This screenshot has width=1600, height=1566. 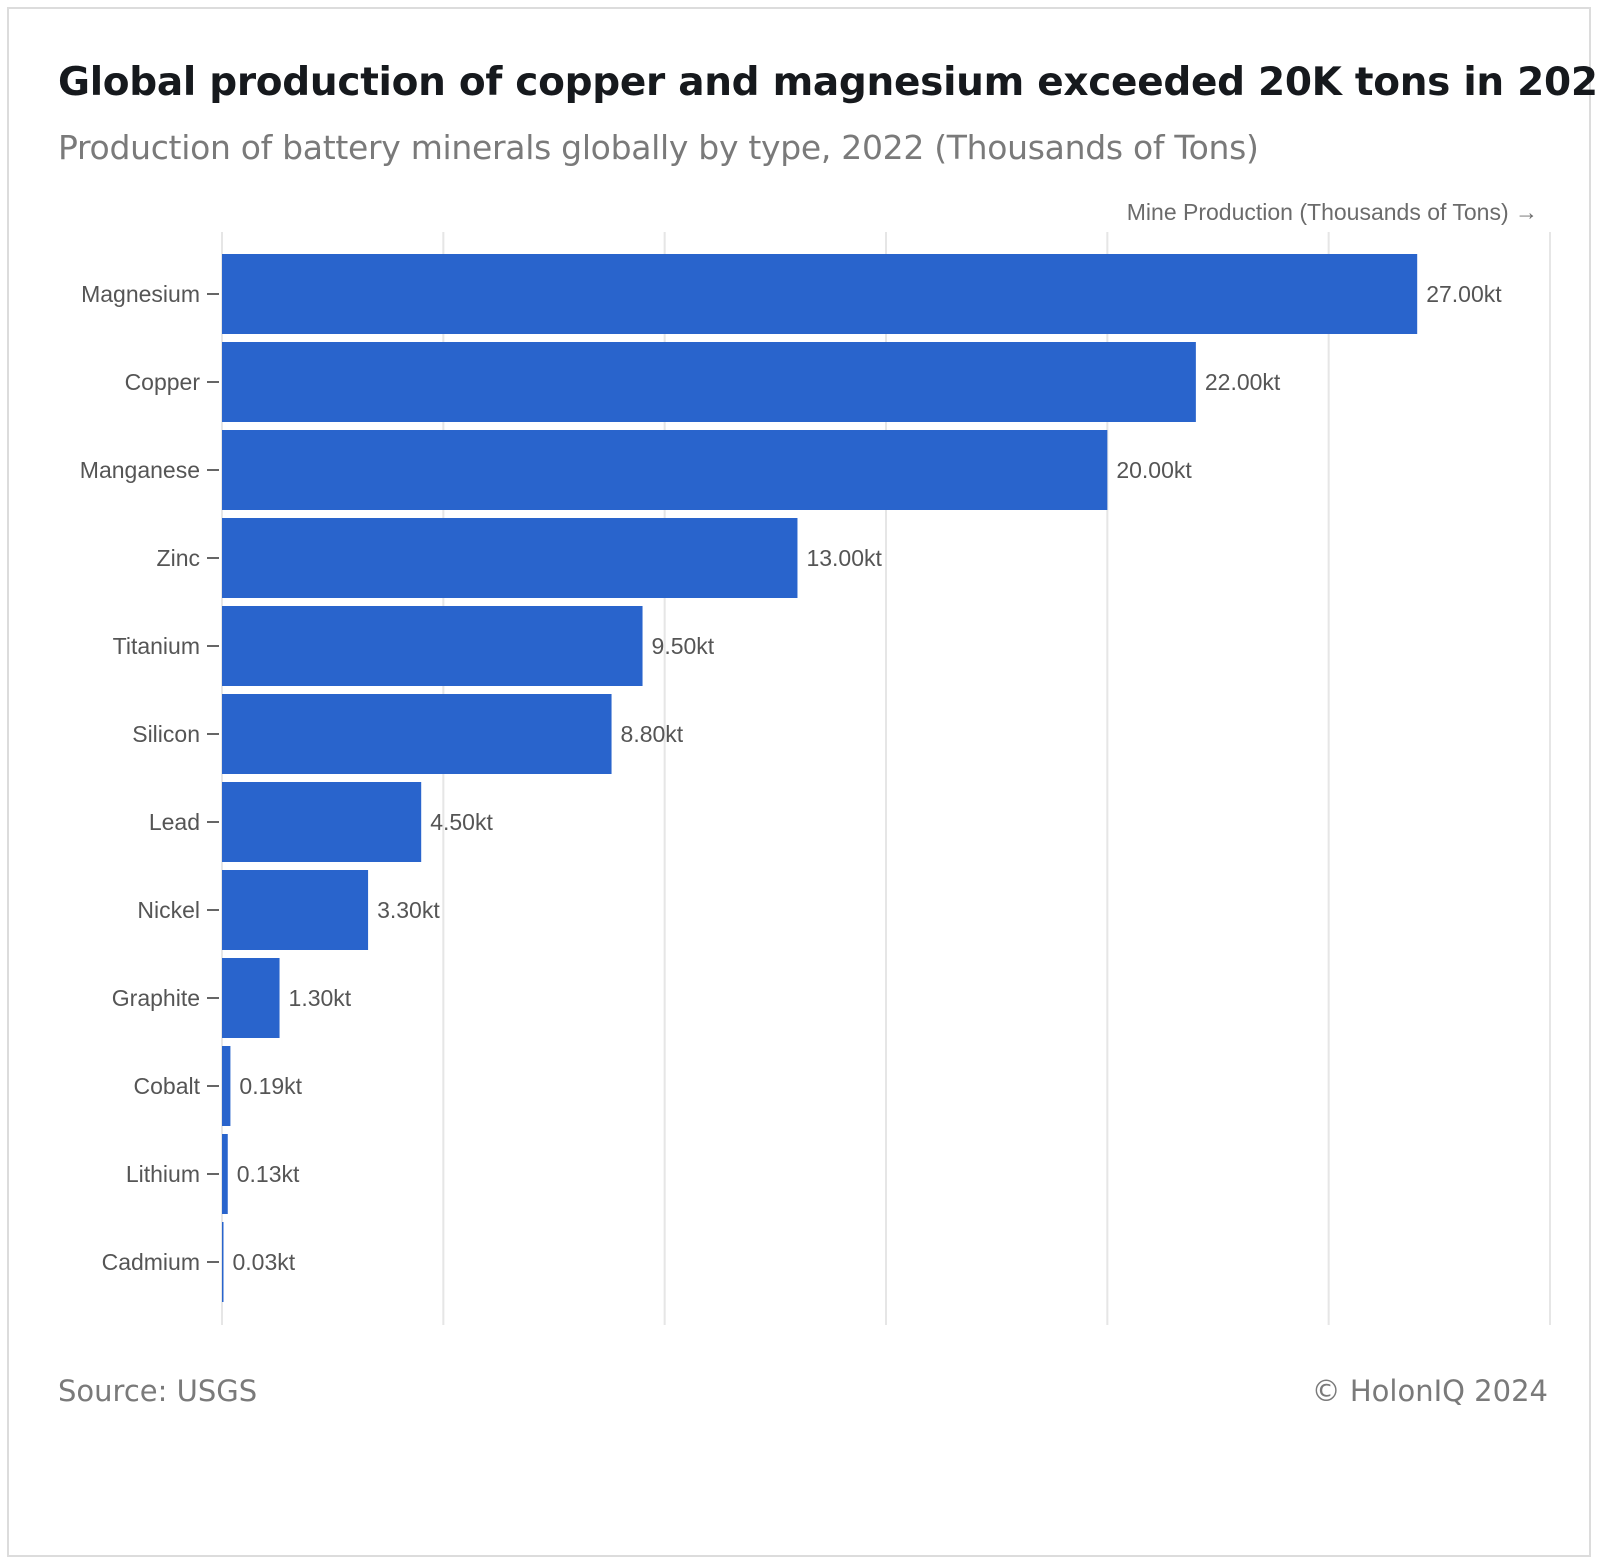 I want to click on category-label-graphite: Graphite, so click(x=156, y=998).